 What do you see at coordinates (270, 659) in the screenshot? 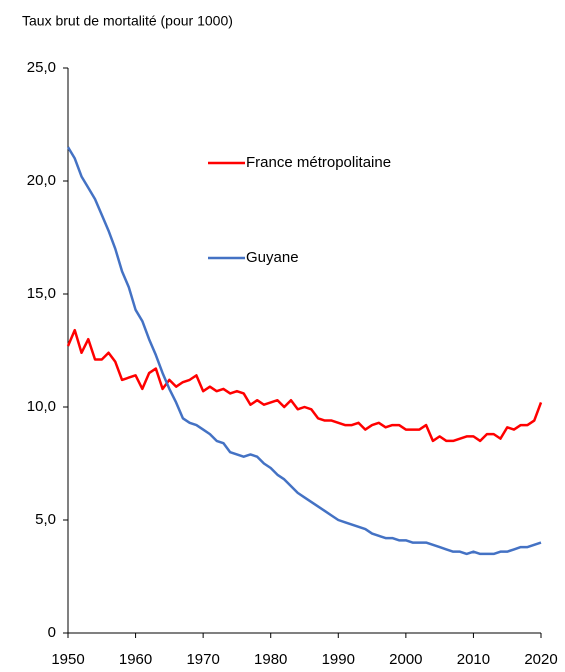
I see `x-tick-label: 1980` at bounding box center [270, 659].